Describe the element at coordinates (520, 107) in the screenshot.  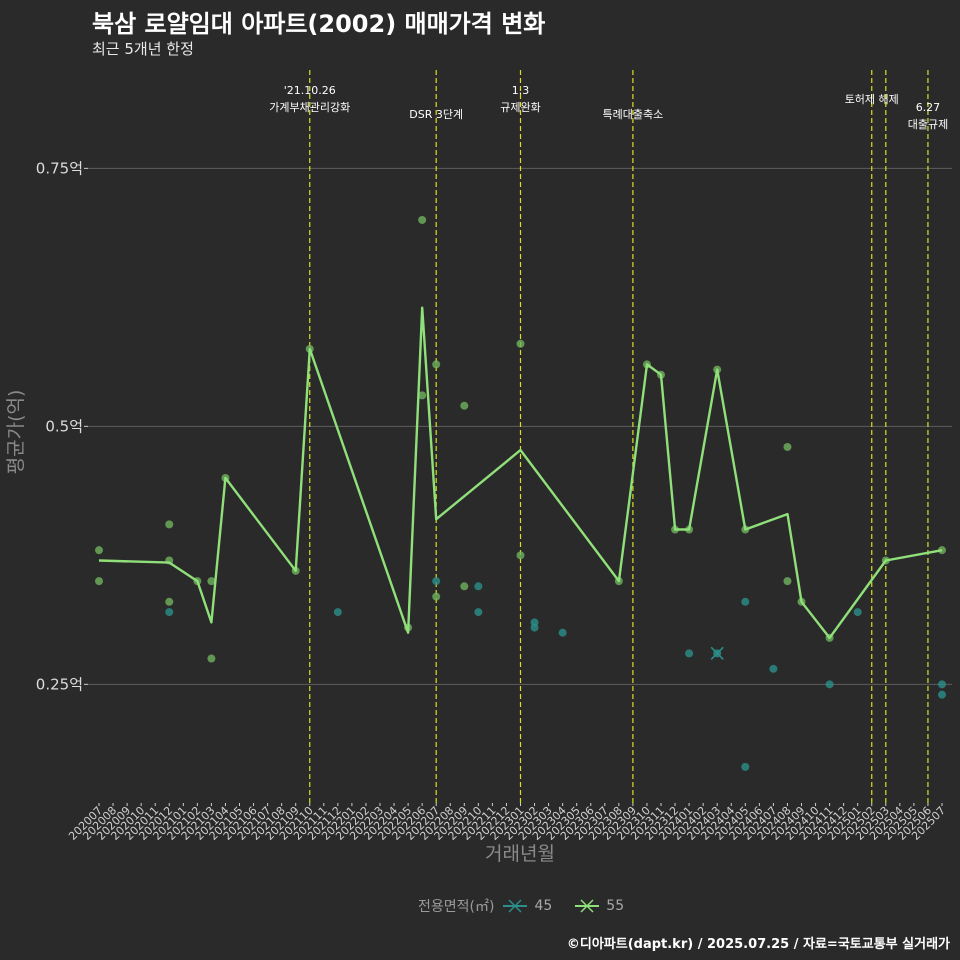
I see `event-label: 규제완화` at that location.